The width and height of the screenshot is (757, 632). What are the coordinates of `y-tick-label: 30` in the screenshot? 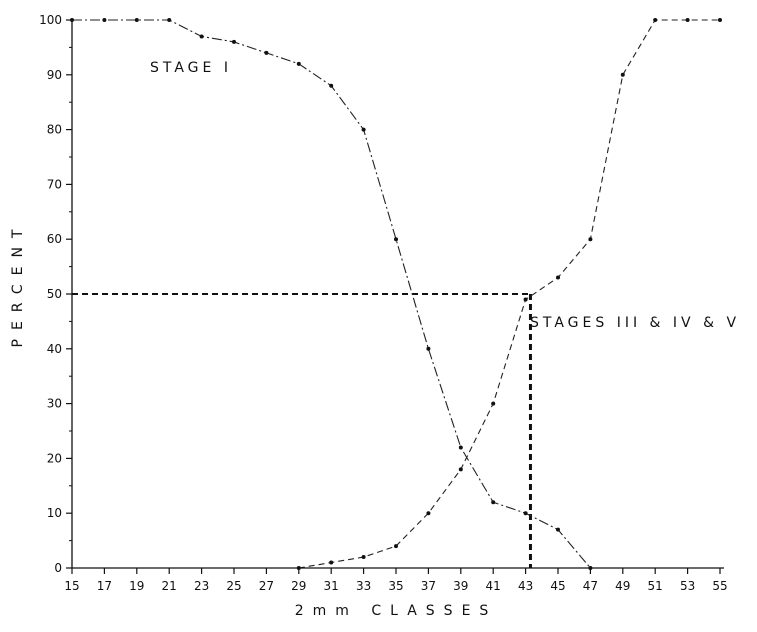 It's located at (54, 404).